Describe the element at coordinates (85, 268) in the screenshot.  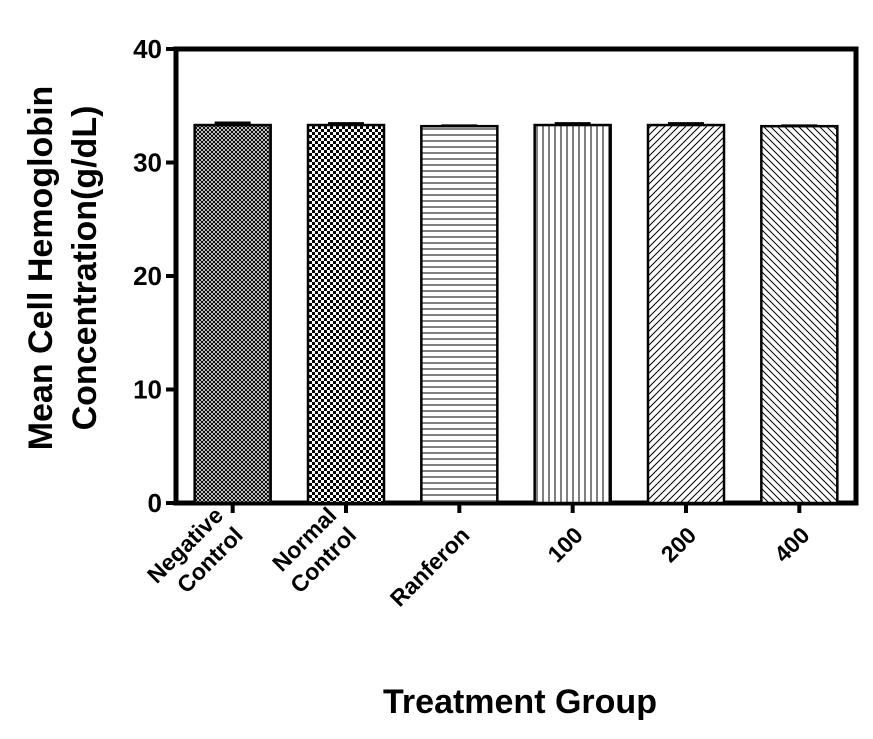
I see `y-axis-title-line-2: Concentration(g/dL)` at that location.